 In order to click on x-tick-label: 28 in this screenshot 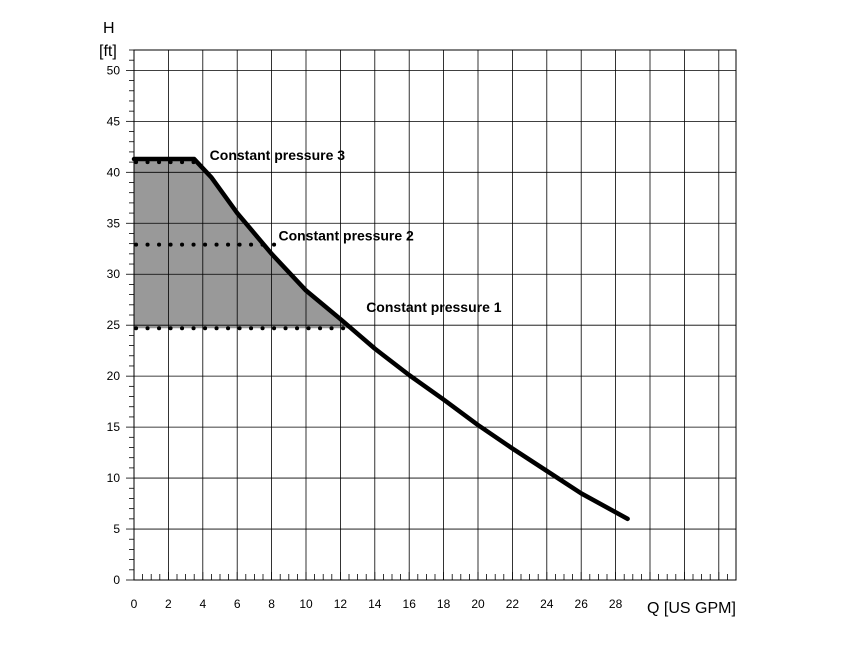, I will do `click(616, 604)`.